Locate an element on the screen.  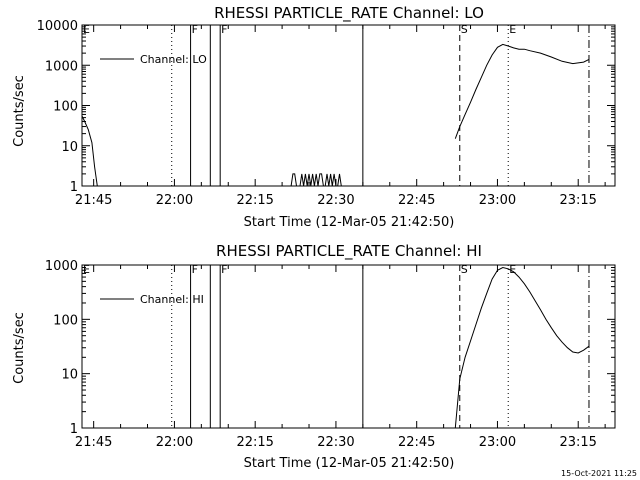
legend-label: Channel: HI is located at coordinates (172, 299).